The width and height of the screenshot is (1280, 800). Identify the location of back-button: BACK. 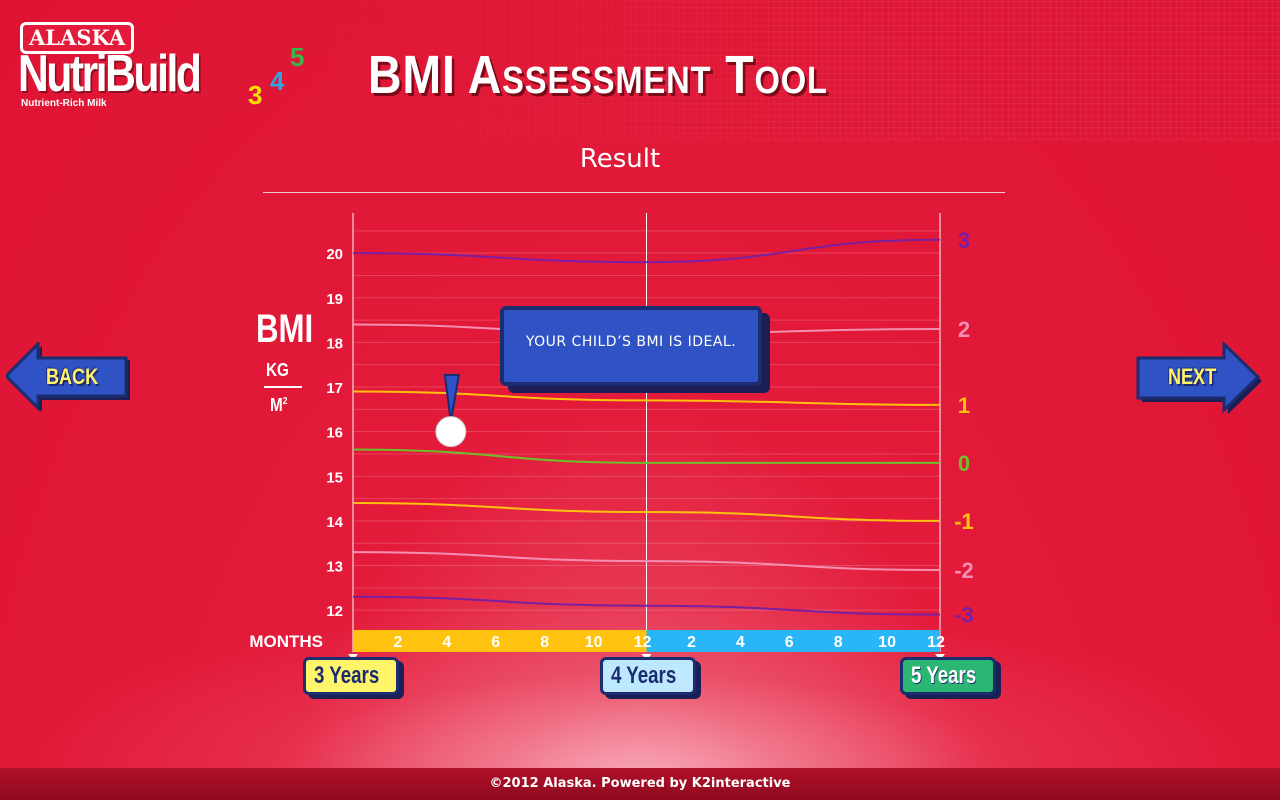
(69, 378).